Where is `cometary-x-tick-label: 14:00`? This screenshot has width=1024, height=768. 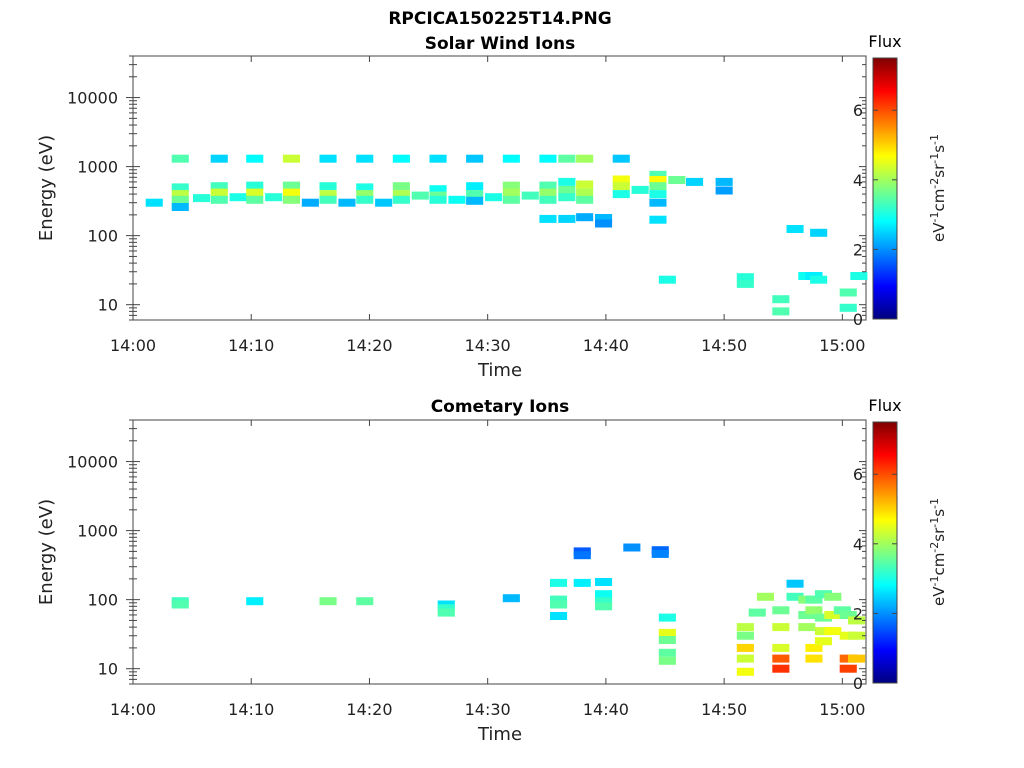
cometary-x-tick-label: 14:00 is located at coordinates (133, 709).